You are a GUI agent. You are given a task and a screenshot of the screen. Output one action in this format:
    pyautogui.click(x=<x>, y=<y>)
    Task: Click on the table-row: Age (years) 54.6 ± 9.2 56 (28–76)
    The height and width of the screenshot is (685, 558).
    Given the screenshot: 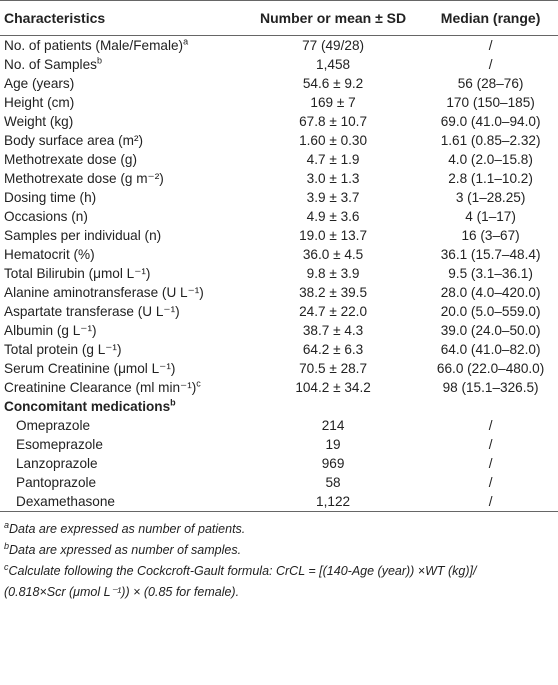 What is the action you would take?
    pyautogui.click(x=279, y=83)
    